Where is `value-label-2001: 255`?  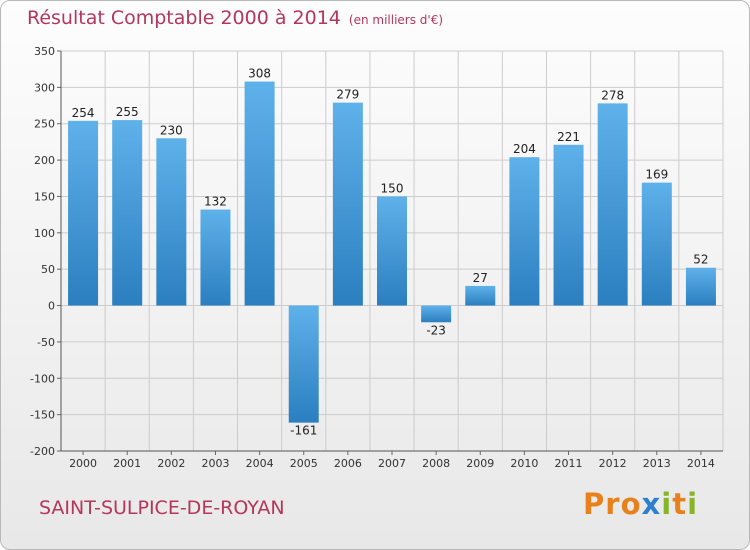 value-label-2001: 255 is located at coordinates (127, 112).